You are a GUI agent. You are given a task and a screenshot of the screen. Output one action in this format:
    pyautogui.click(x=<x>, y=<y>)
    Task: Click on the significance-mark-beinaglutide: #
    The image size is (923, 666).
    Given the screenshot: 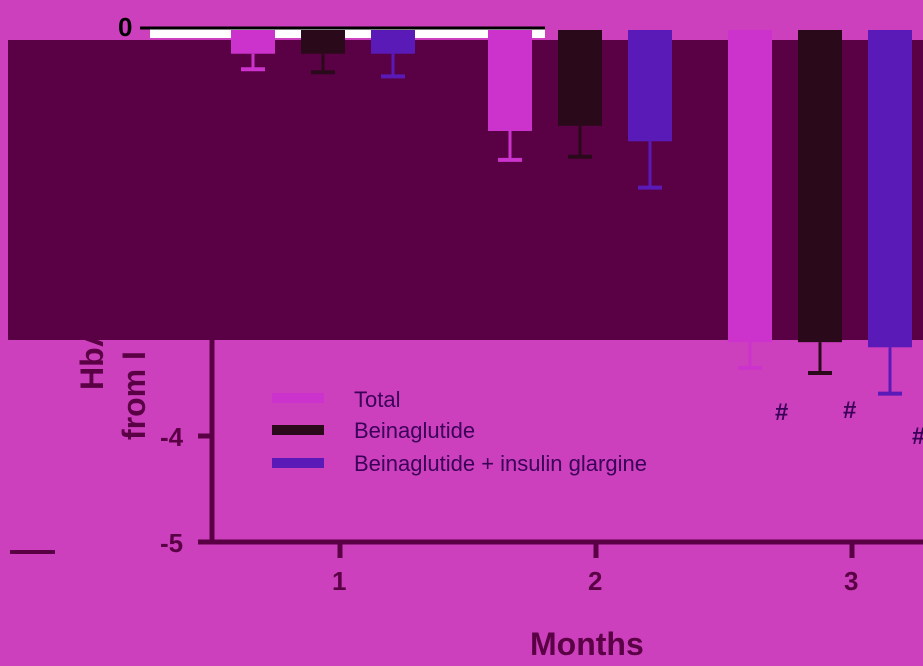 What is the action you would take?
    pyautogui.click(x=849, y=410)
    